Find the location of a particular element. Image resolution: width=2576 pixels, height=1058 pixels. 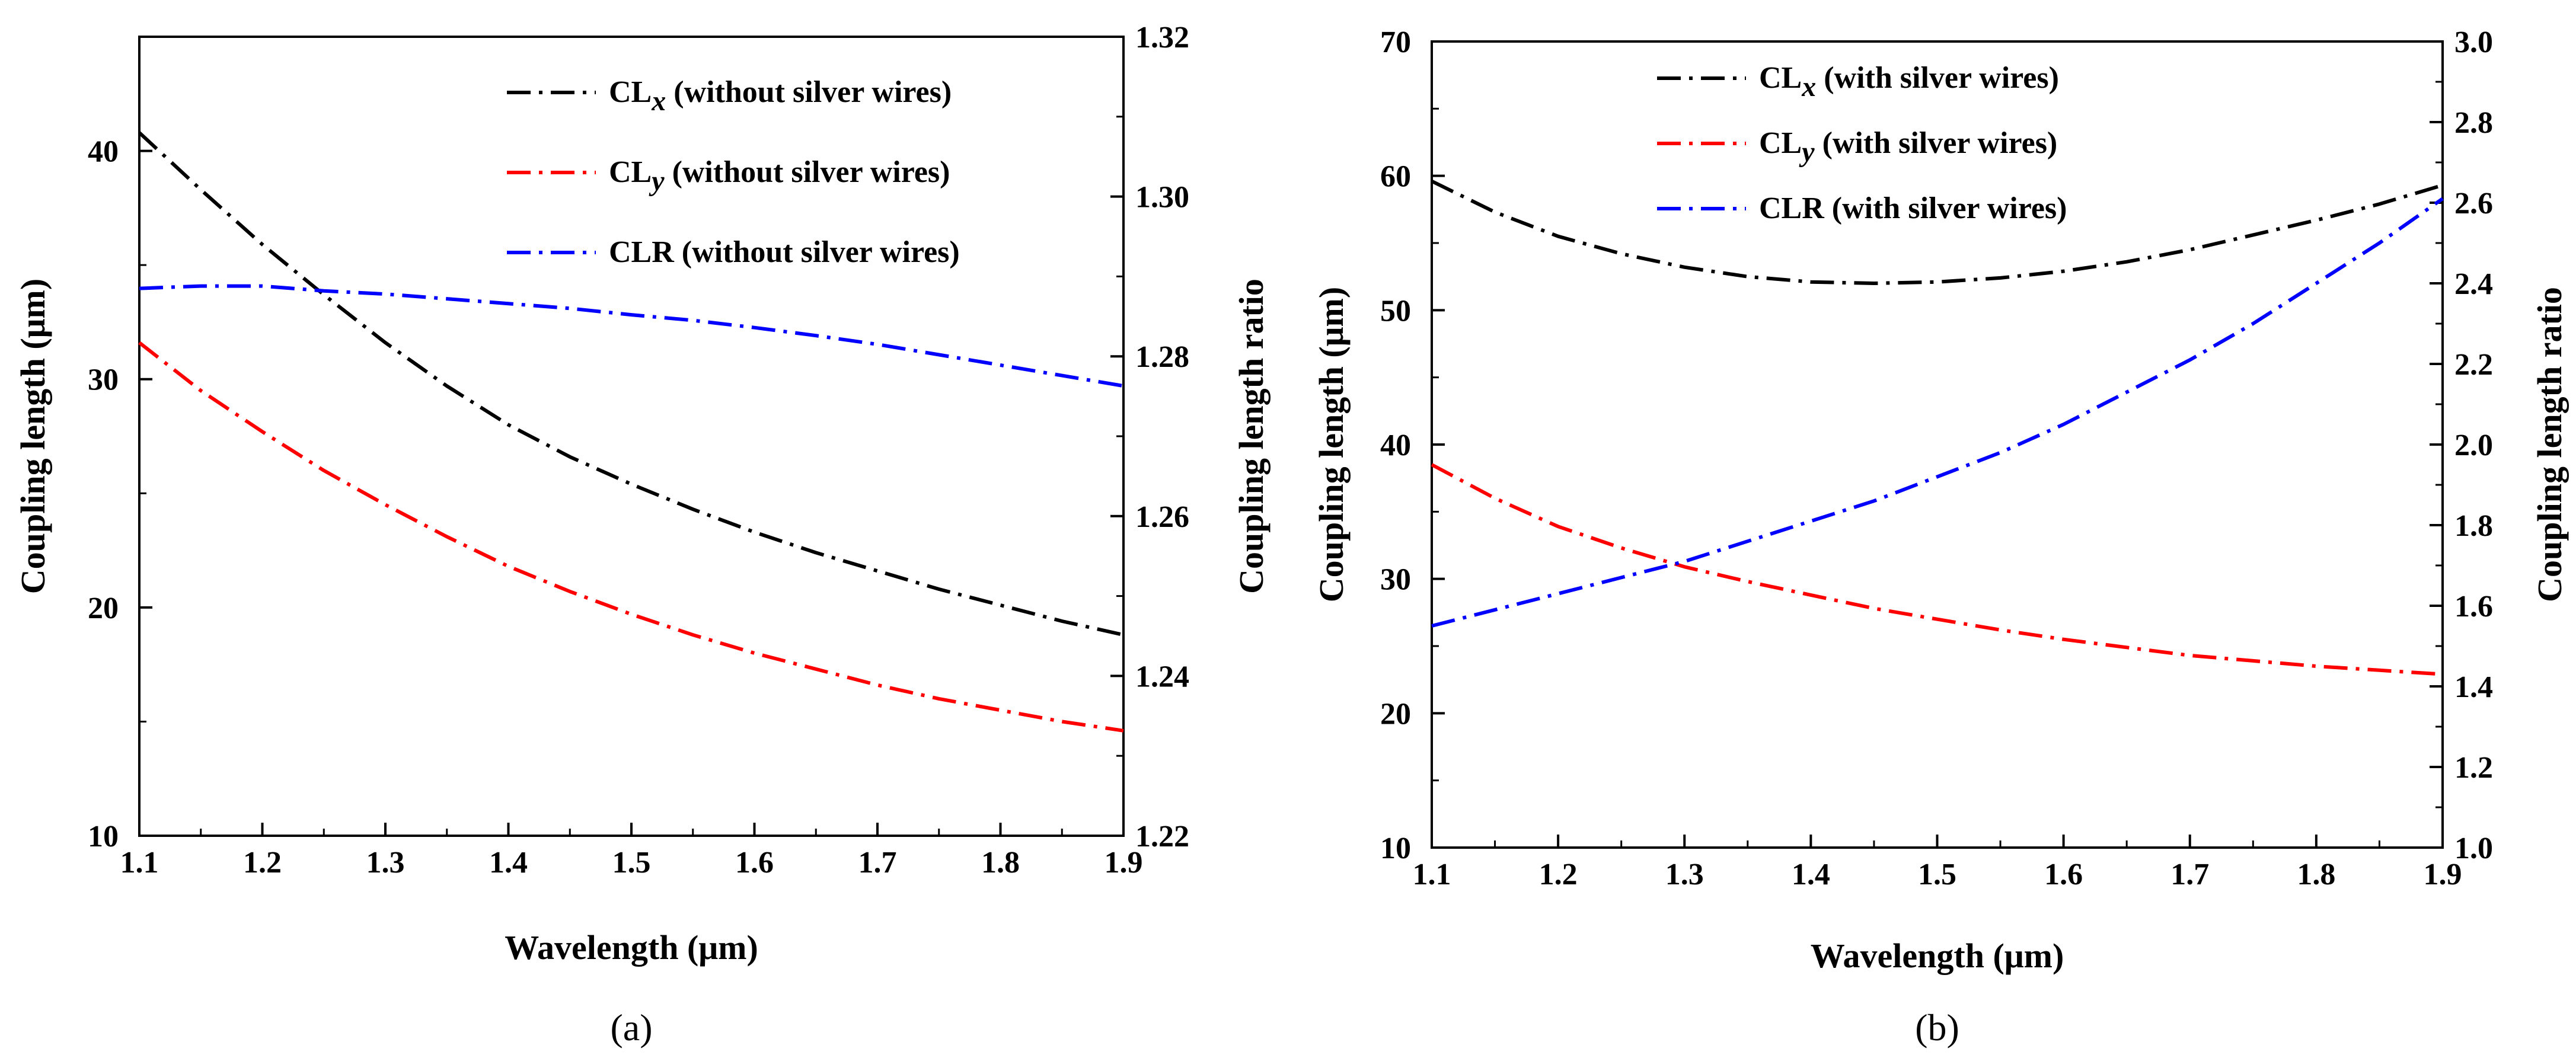

y2-tick-label: 1.0 is located at coordinates (2473, 848).